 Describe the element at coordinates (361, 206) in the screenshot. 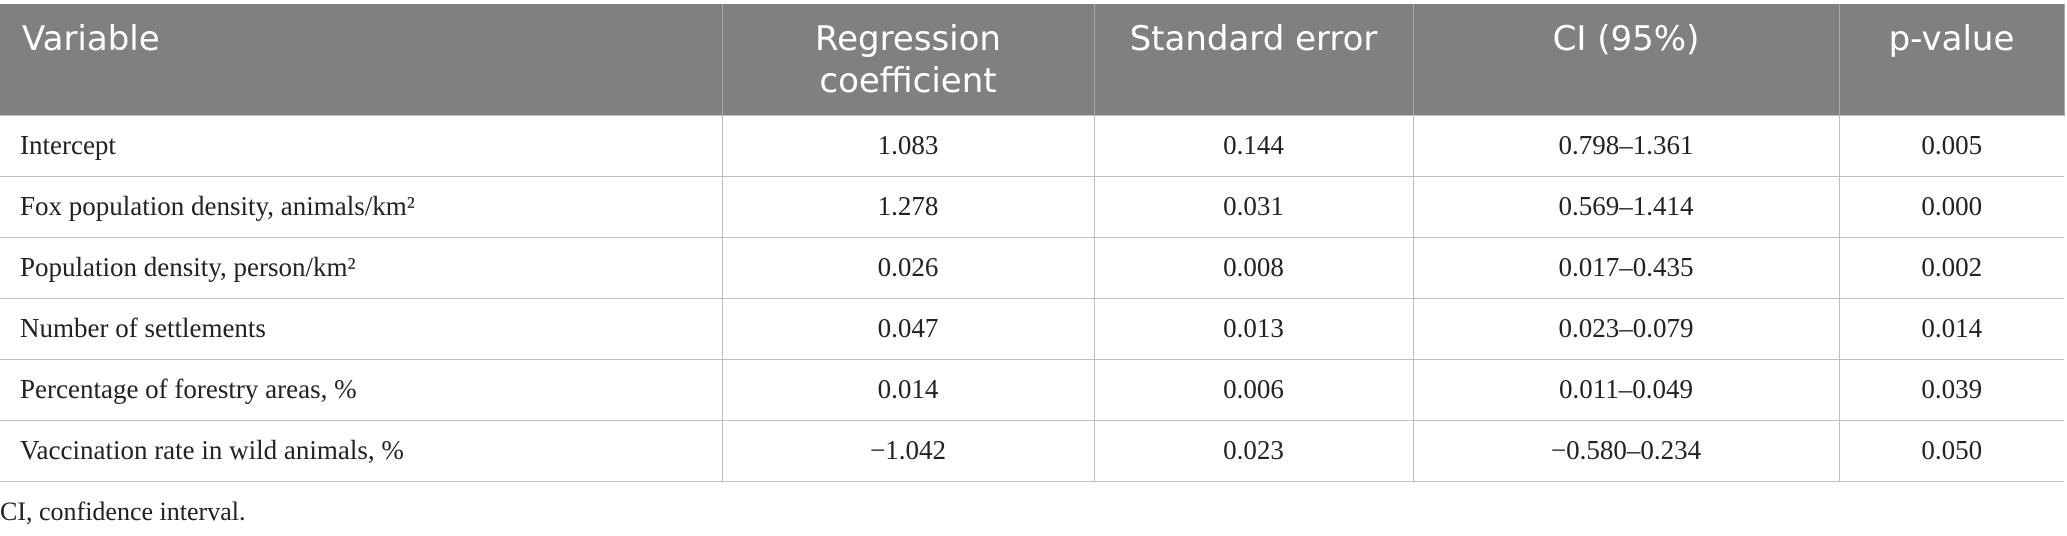

I see `table-cell: Fox population density, animals/km²` at that location.